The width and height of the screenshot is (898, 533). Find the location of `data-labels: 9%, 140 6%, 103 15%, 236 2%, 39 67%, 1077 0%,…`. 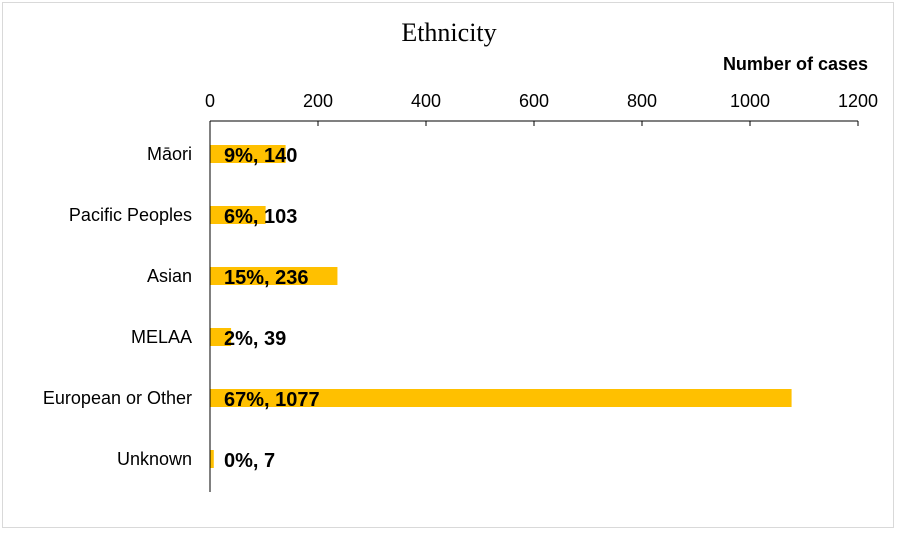

data-labels: 9%, 140 6%, 103 15%, 236 2%, 39 67%, 1077 0%,… is located at coordinates (272, 308).